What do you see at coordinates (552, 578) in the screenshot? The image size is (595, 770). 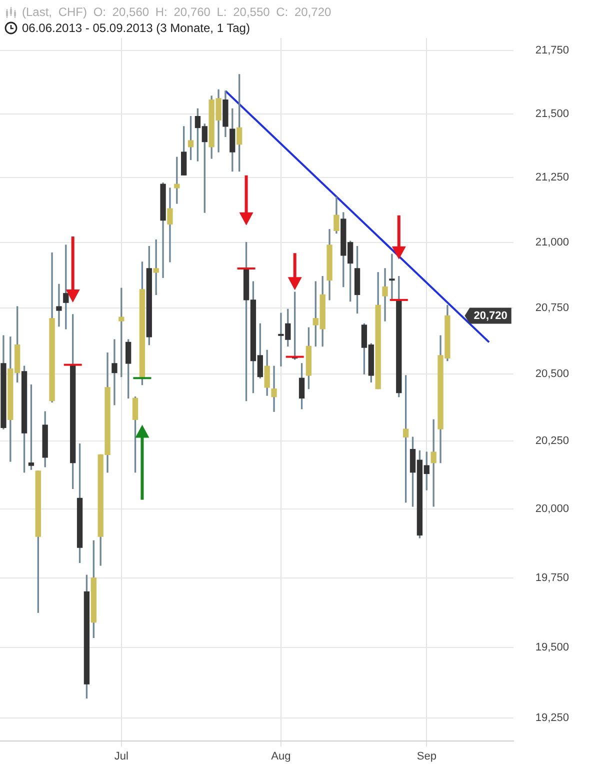 I see `y-tick-label: 19,750` at bounding box center [552, 578].